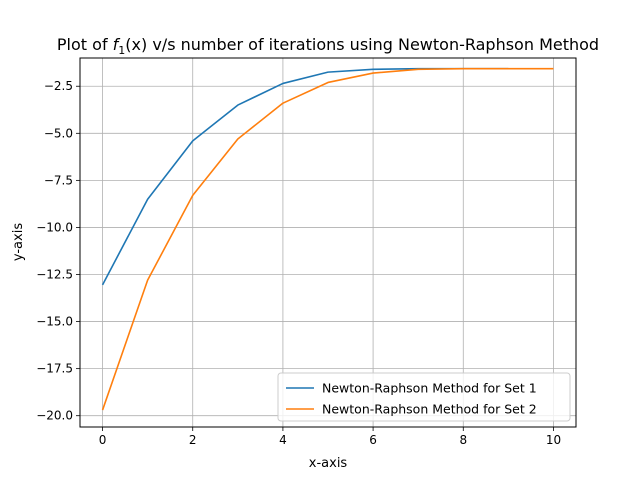  I want to click on x-tick-label: 4, so click(283, 440).